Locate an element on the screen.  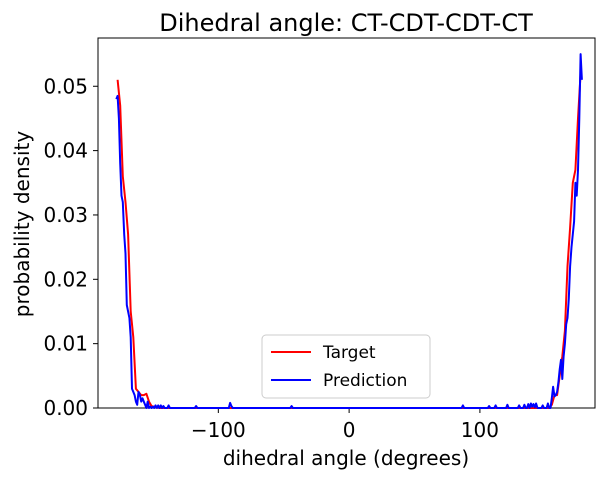
x-tick-label: 0 is located at coordinates (349, 430).